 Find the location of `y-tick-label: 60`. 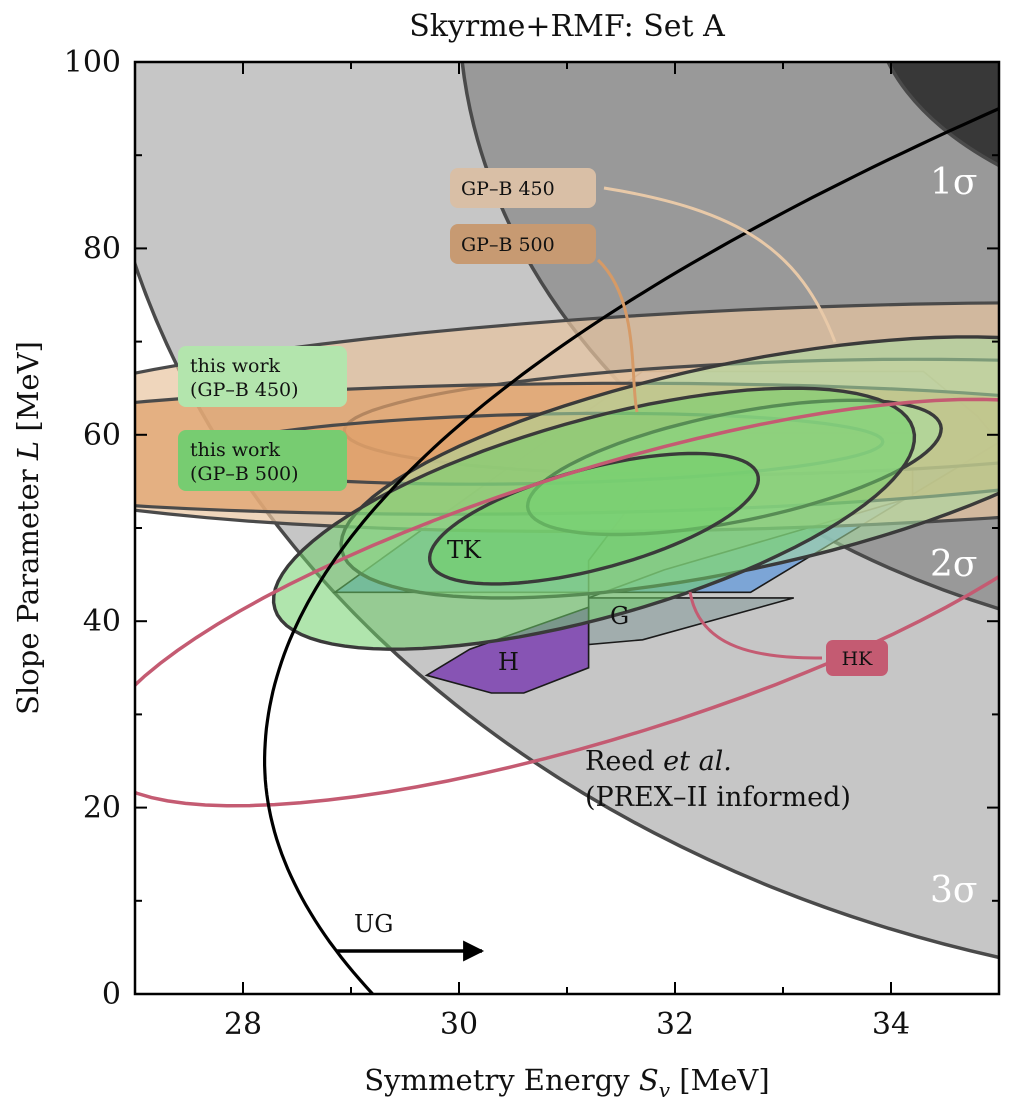

y-tick-label: 60 is located at coordinates (102, 435).